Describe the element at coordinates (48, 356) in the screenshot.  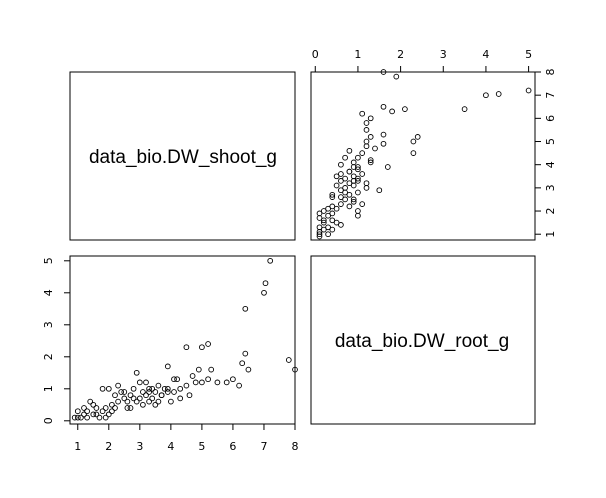
I see `left-axis-tick-label: 2` at that location.